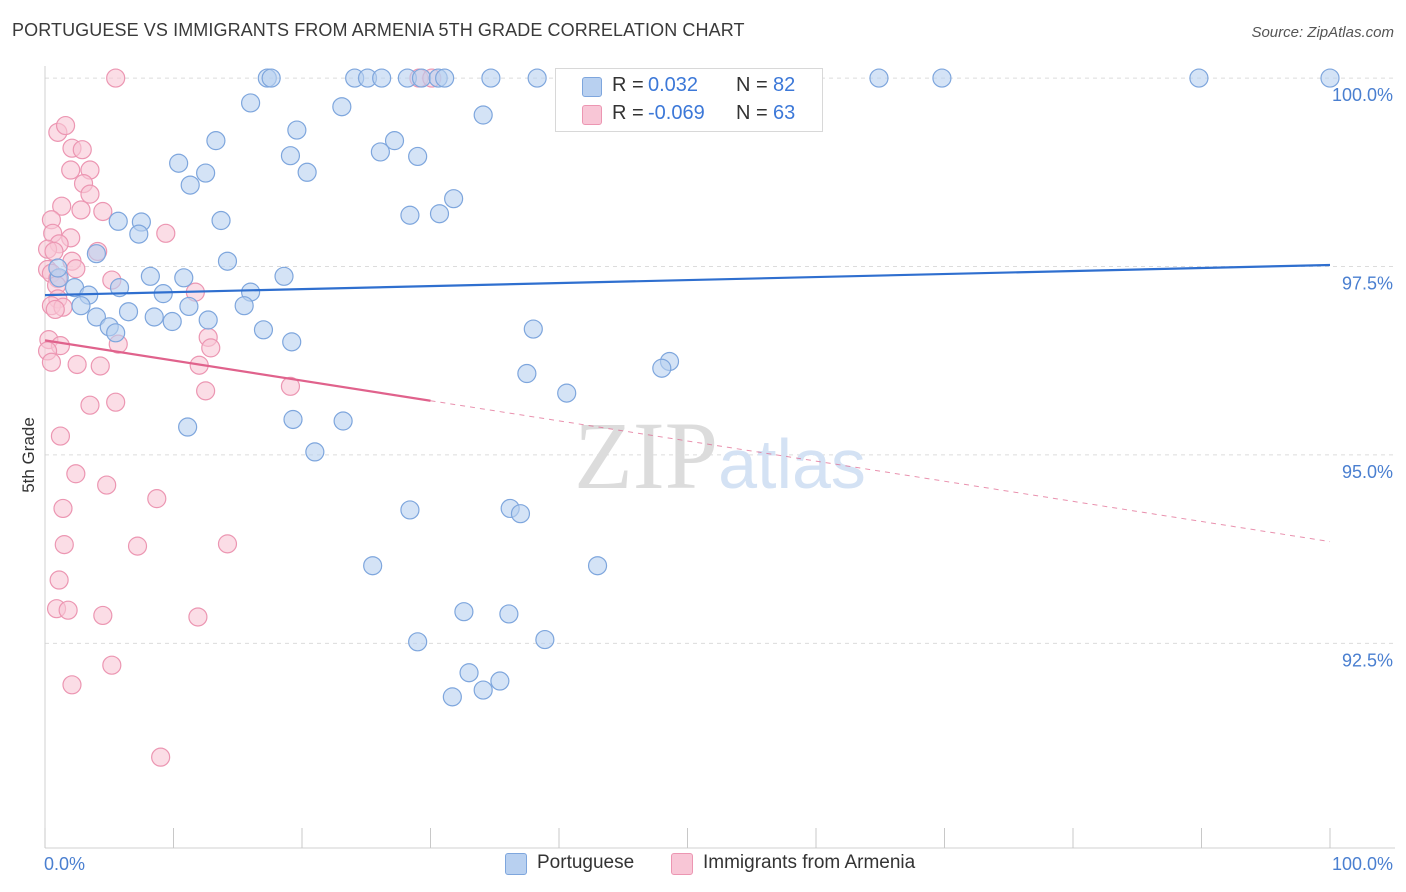  What do you see at coordinates (784, 113) in the screenshot?
I see `n-value: 63` at bounding box center [784, 113].